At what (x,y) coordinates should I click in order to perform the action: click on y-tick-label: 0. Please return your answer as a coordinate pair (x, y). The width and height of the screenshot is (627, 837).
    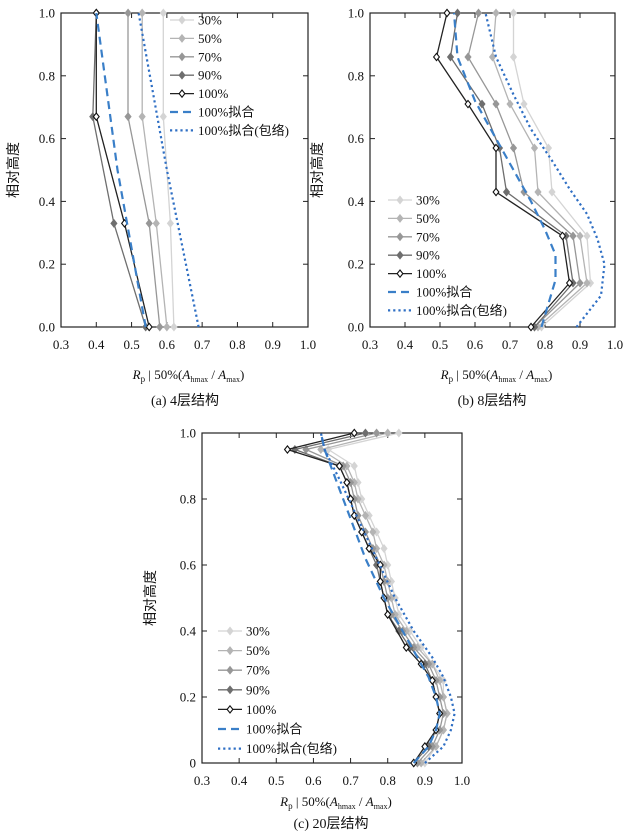
    Looking at the image, I should click on (193, 763).